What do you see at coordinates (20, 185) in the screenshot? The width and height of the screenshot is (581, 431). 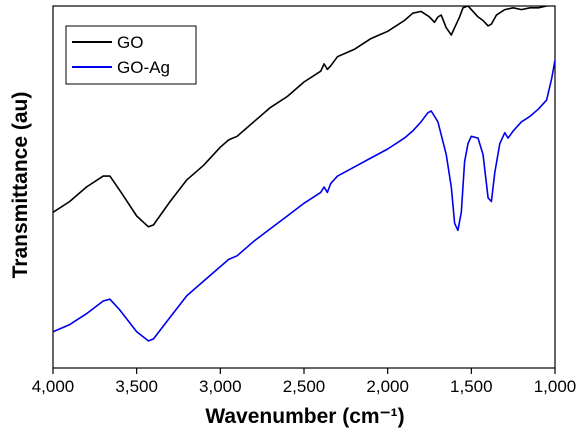 I see `y-axis-title: Transmittance (au)` at bounding box center [20, 185].